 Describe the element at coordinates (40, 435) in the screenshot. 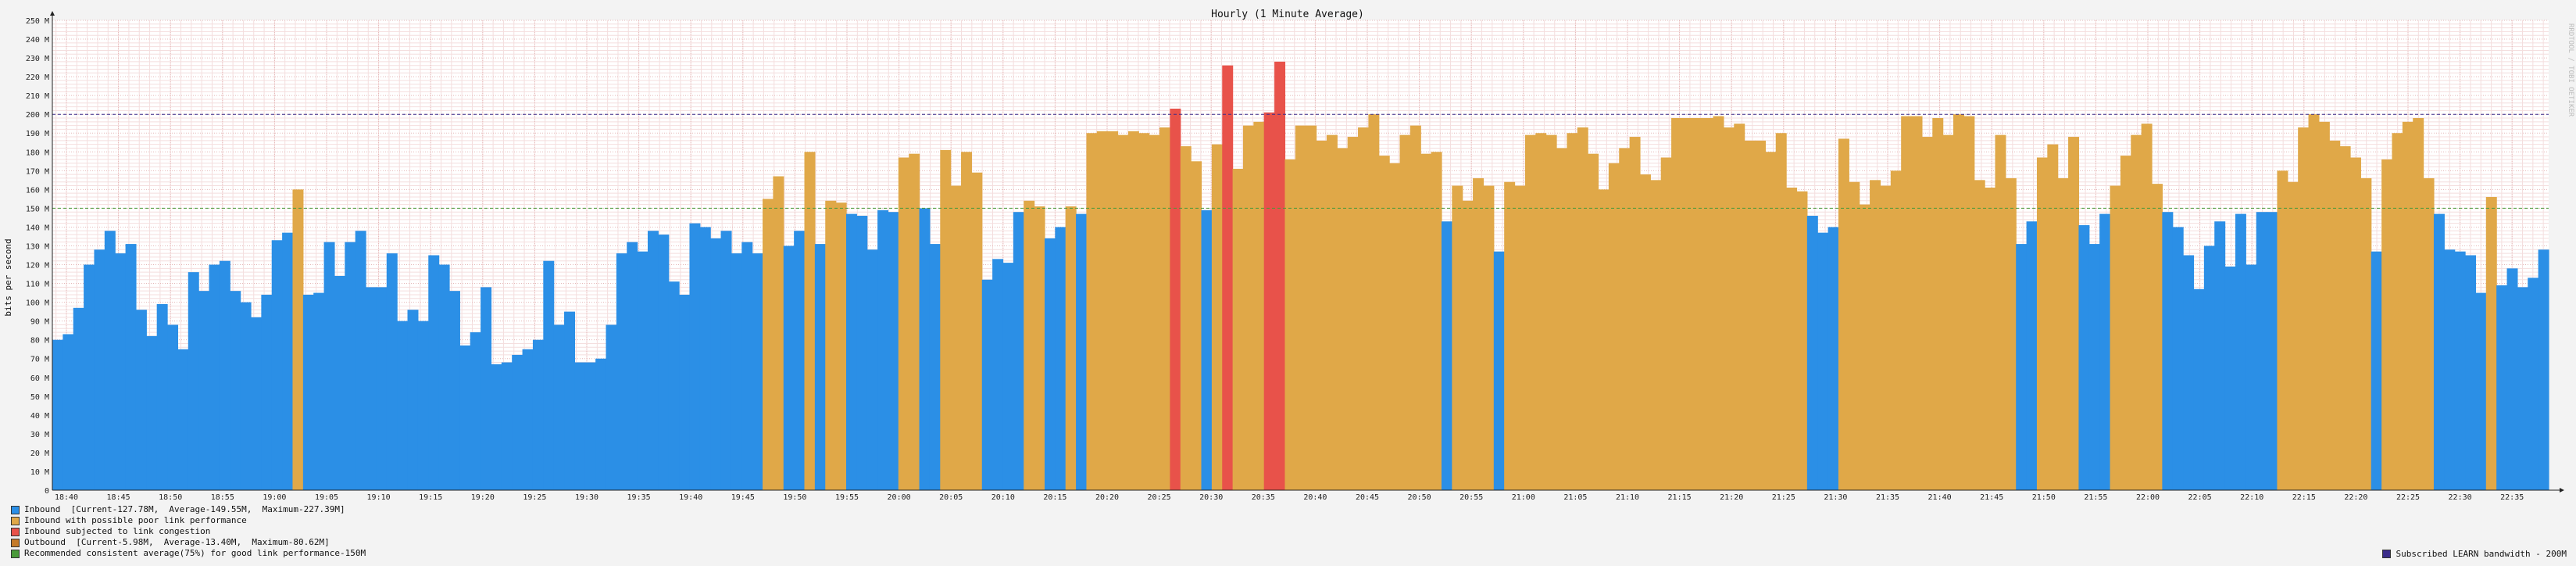

I see `y-tick-label: 30 M` at that location.